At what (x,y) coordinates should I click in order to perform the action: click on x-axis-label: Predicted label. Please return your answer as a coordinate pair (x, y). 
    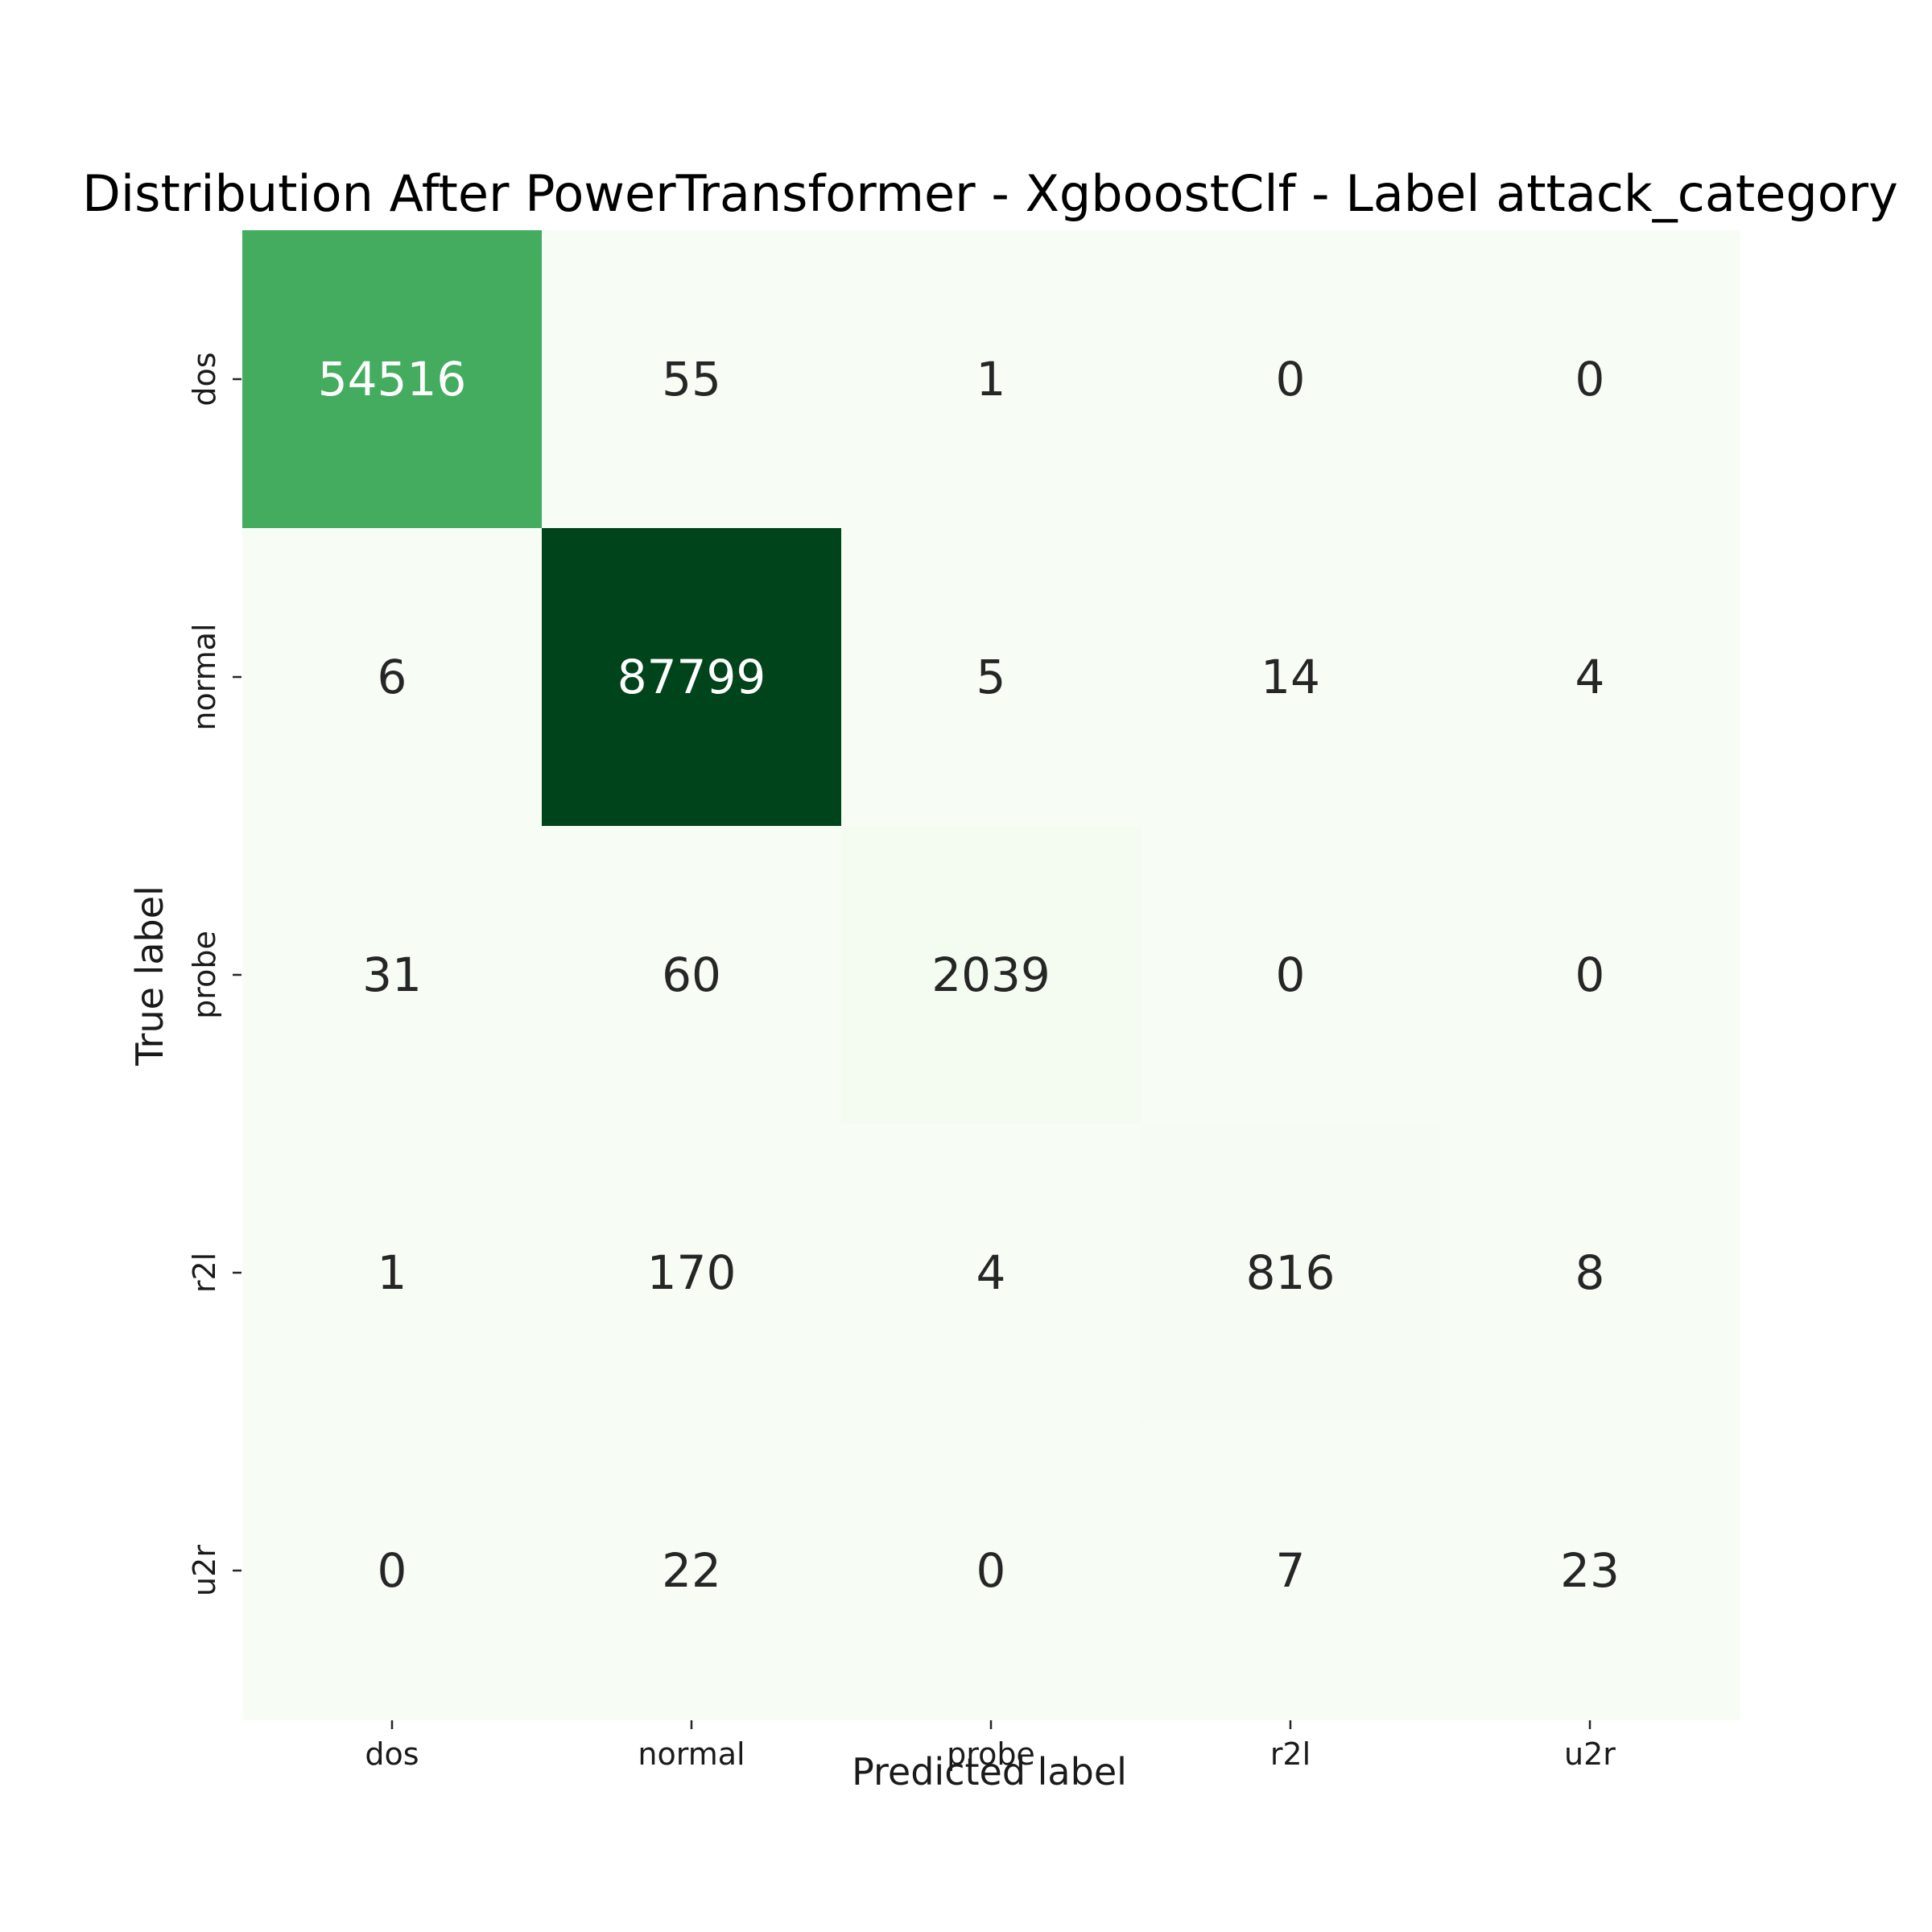
    Looking at the image, I should click on (989, 1772).